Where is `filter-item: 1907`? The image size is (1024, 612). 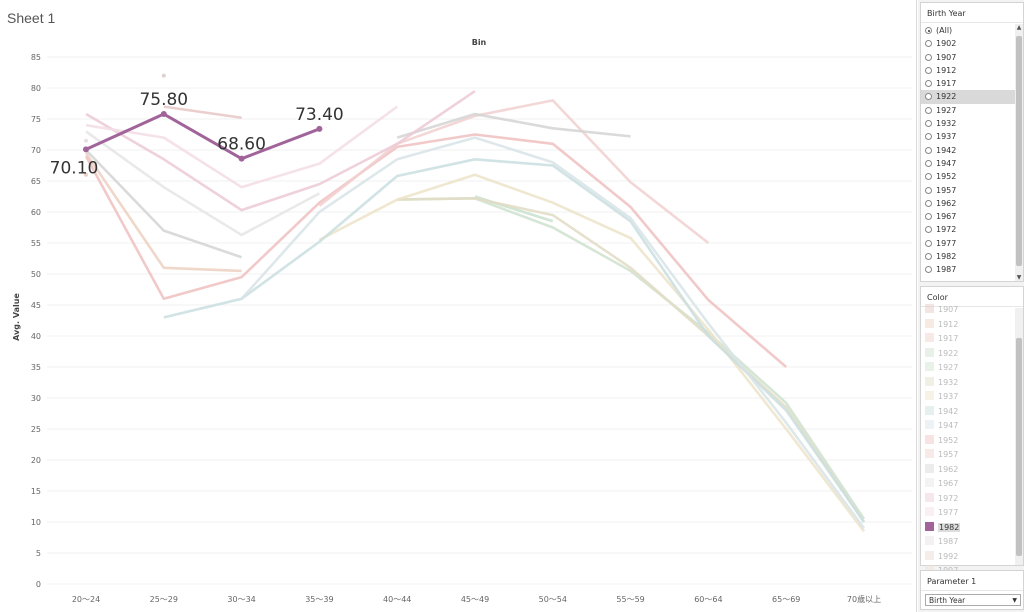 filter-item: 1907 is located at coordinates (968, 57).